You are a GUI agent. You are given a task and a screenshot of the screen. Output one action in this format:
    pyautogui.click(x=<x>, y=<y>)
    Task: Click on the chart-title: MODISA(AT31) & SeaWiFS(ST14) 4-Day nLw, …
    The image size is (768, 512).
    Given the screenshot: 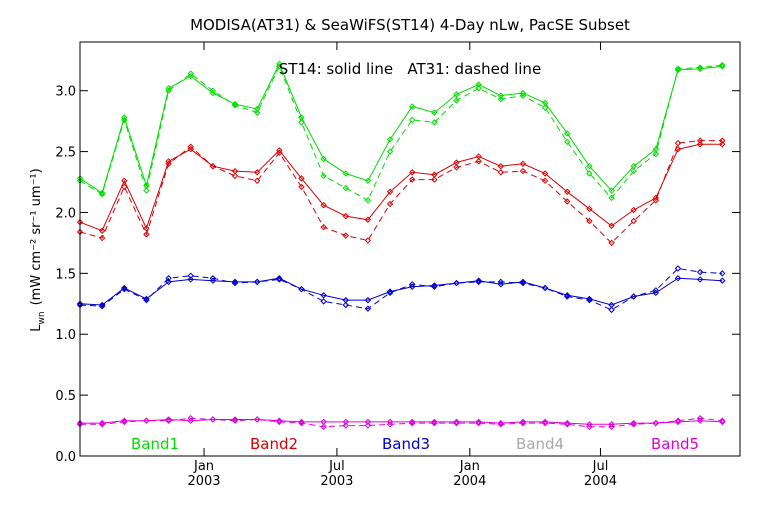 What is the action you would take?
    pyautogui.click(x=410, y=25)
    